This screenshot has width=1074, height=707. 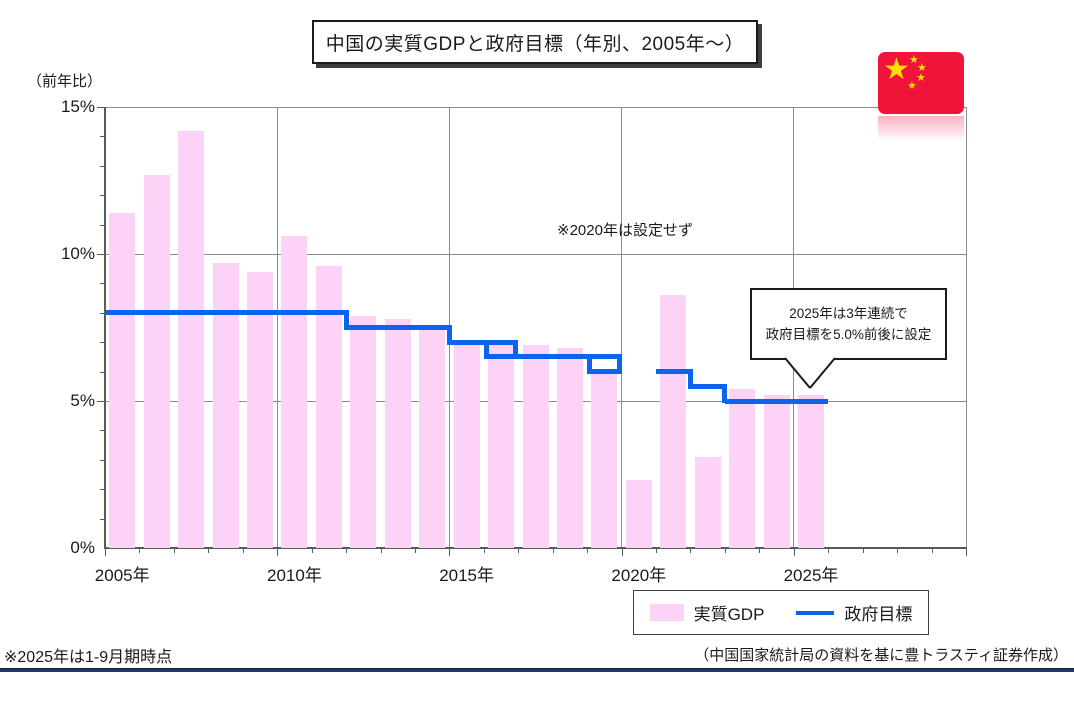 What do you see at coordinates (122, 380) in the screenshot?
I see `gdp-bar-2005` at bounding box center [122, 380].